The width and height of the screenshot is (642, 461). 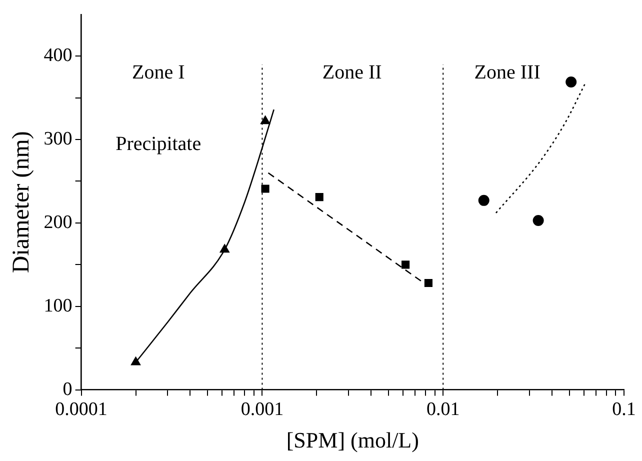 I want to click on x-tick-label: 0.001, so click(x=262, y=409).